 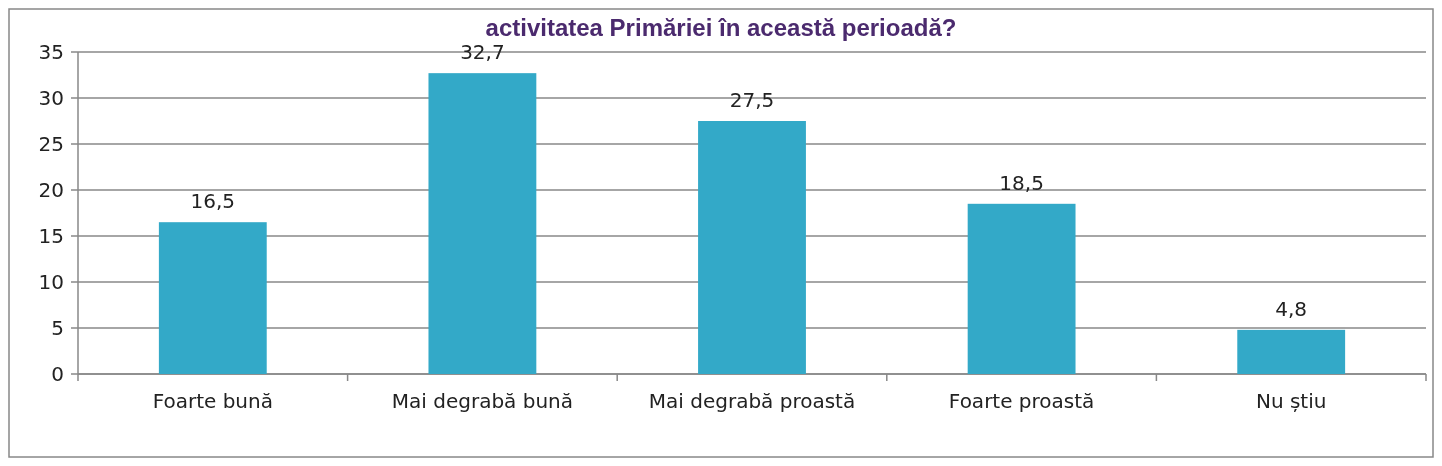 What do you see at coordinates (51, 144) in the screenshot?
I see `y-tick-label: 25` at bounding box center [51, 144].